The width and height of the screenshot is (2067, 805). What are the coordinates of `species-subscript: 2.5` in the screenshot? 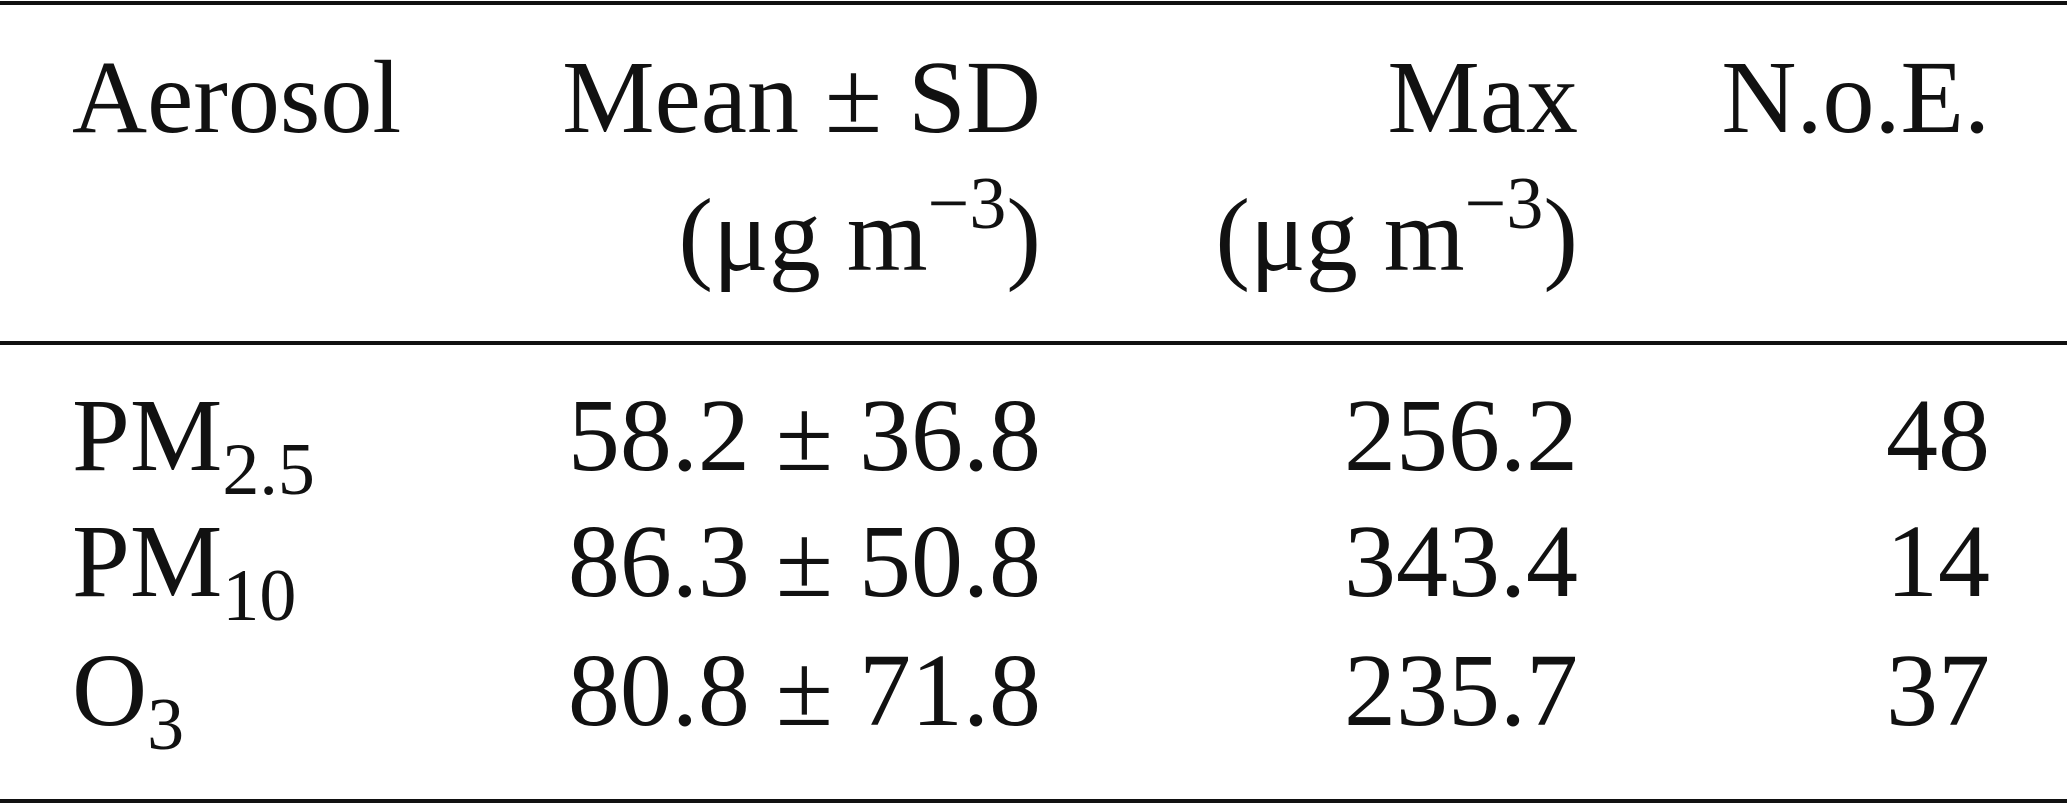 It's located at (268, 470).